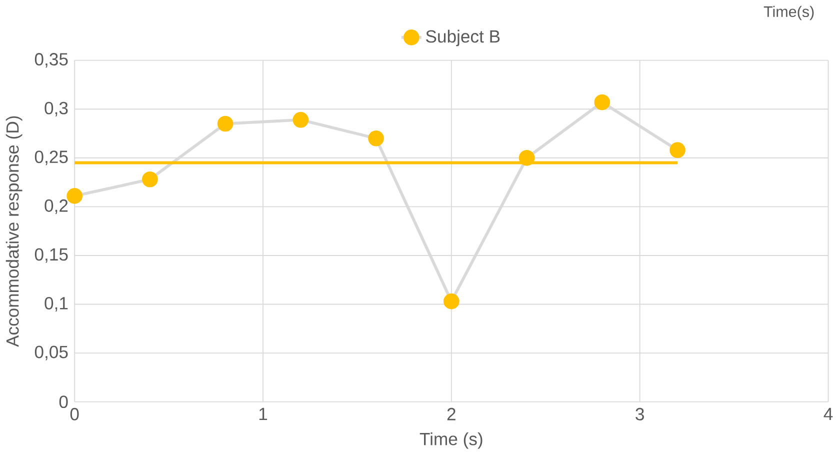 The height and width of the screenshot is (455, 839). I want to click on y-tick-label: 0,25, so click(51, 158).